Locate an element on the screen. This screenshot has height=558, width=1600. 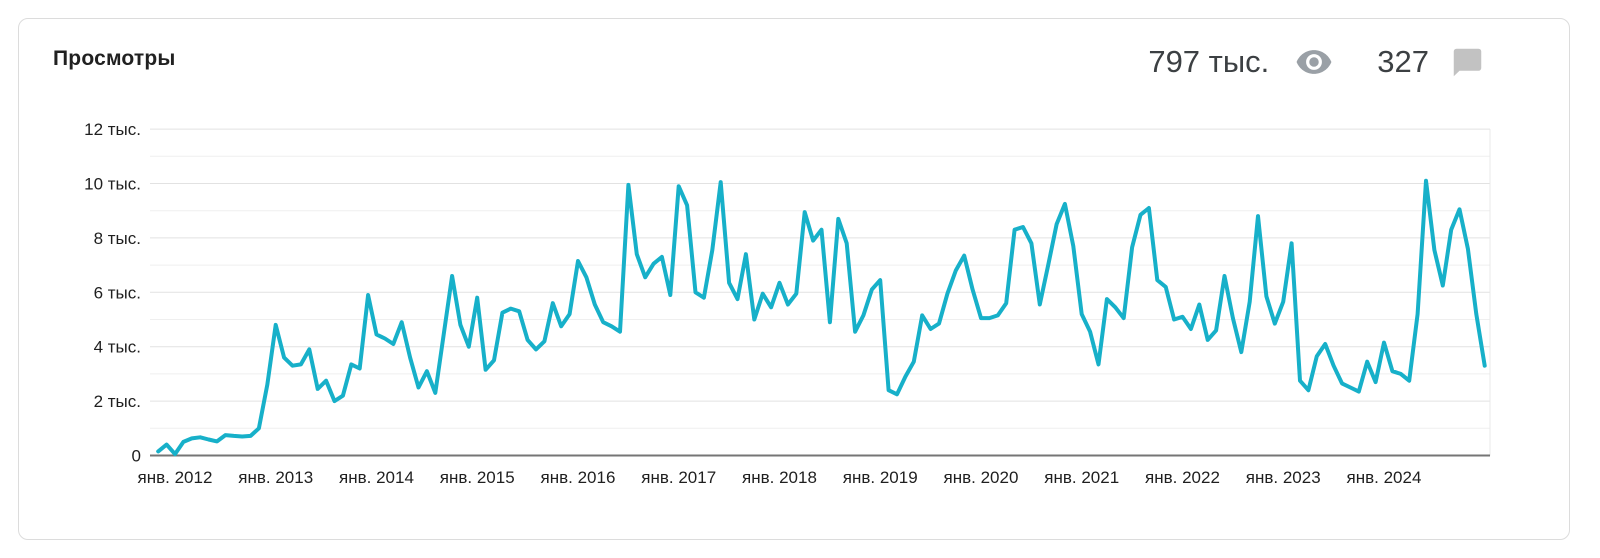
x-tick-label: янв. 2024 is located at coordinates (1384, 477).